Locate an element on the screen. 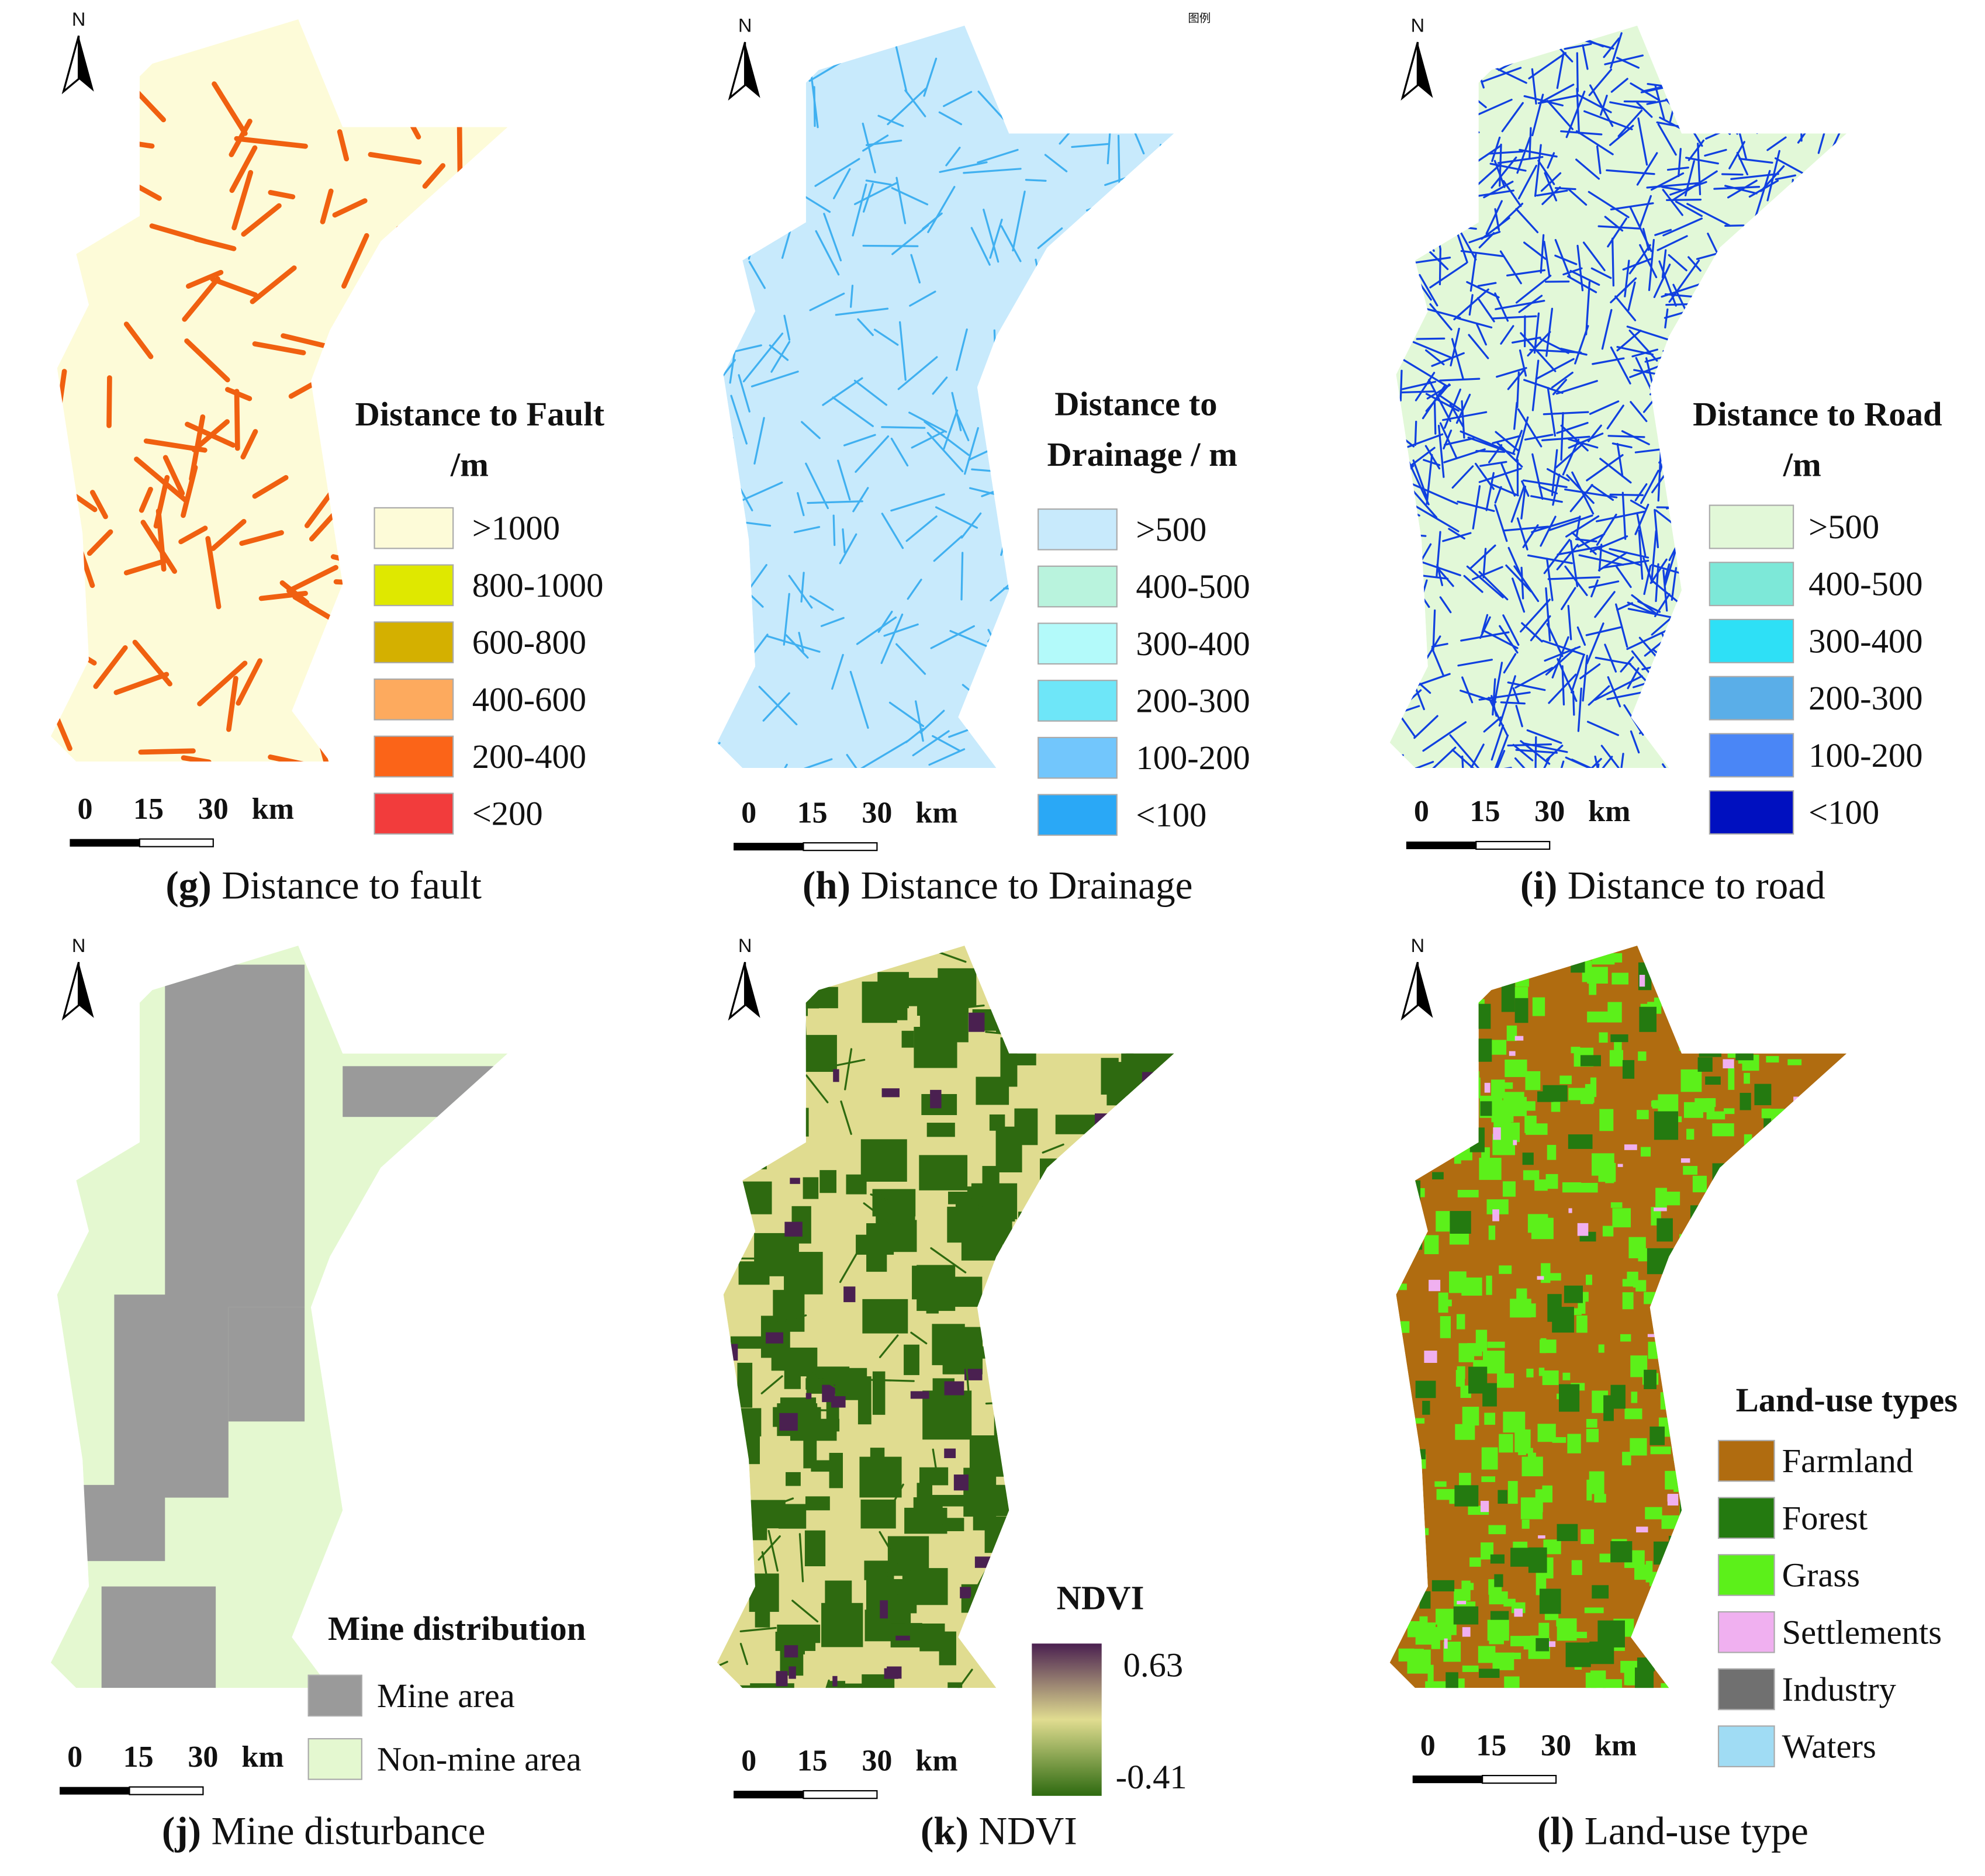 This screenshot has height=1876, width=1985. legend-min: -0.41 is located at coordinates (1151, 1777).